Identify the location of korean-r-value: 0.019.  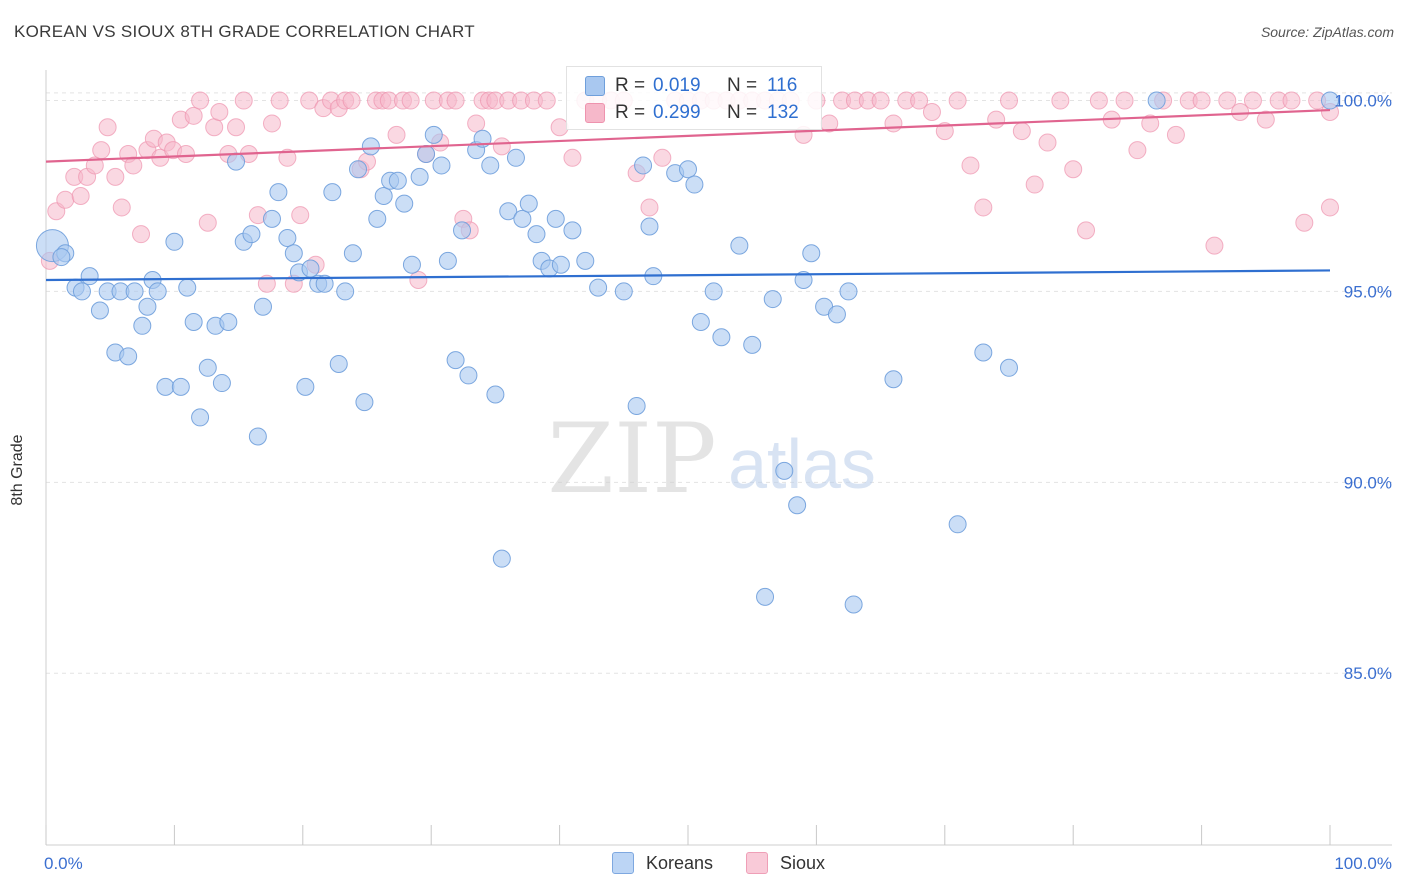
(677, 85).